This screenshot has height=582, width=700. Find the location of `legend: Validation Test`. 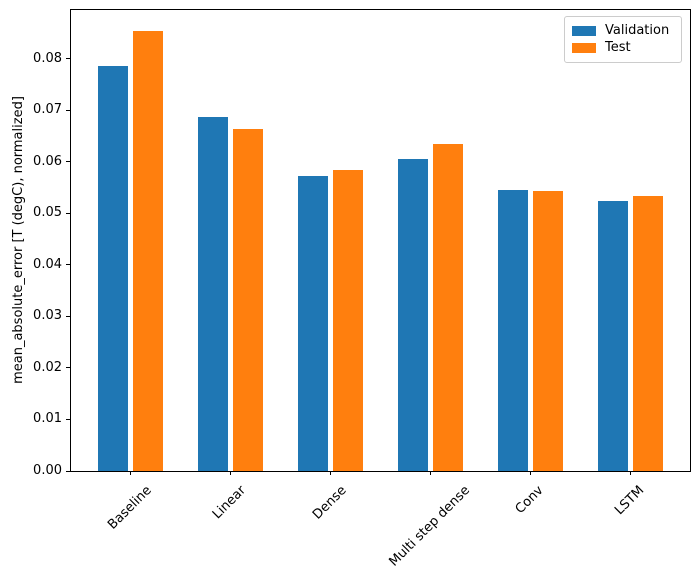

legend: Validation Test is located at coordinates (623, 39).